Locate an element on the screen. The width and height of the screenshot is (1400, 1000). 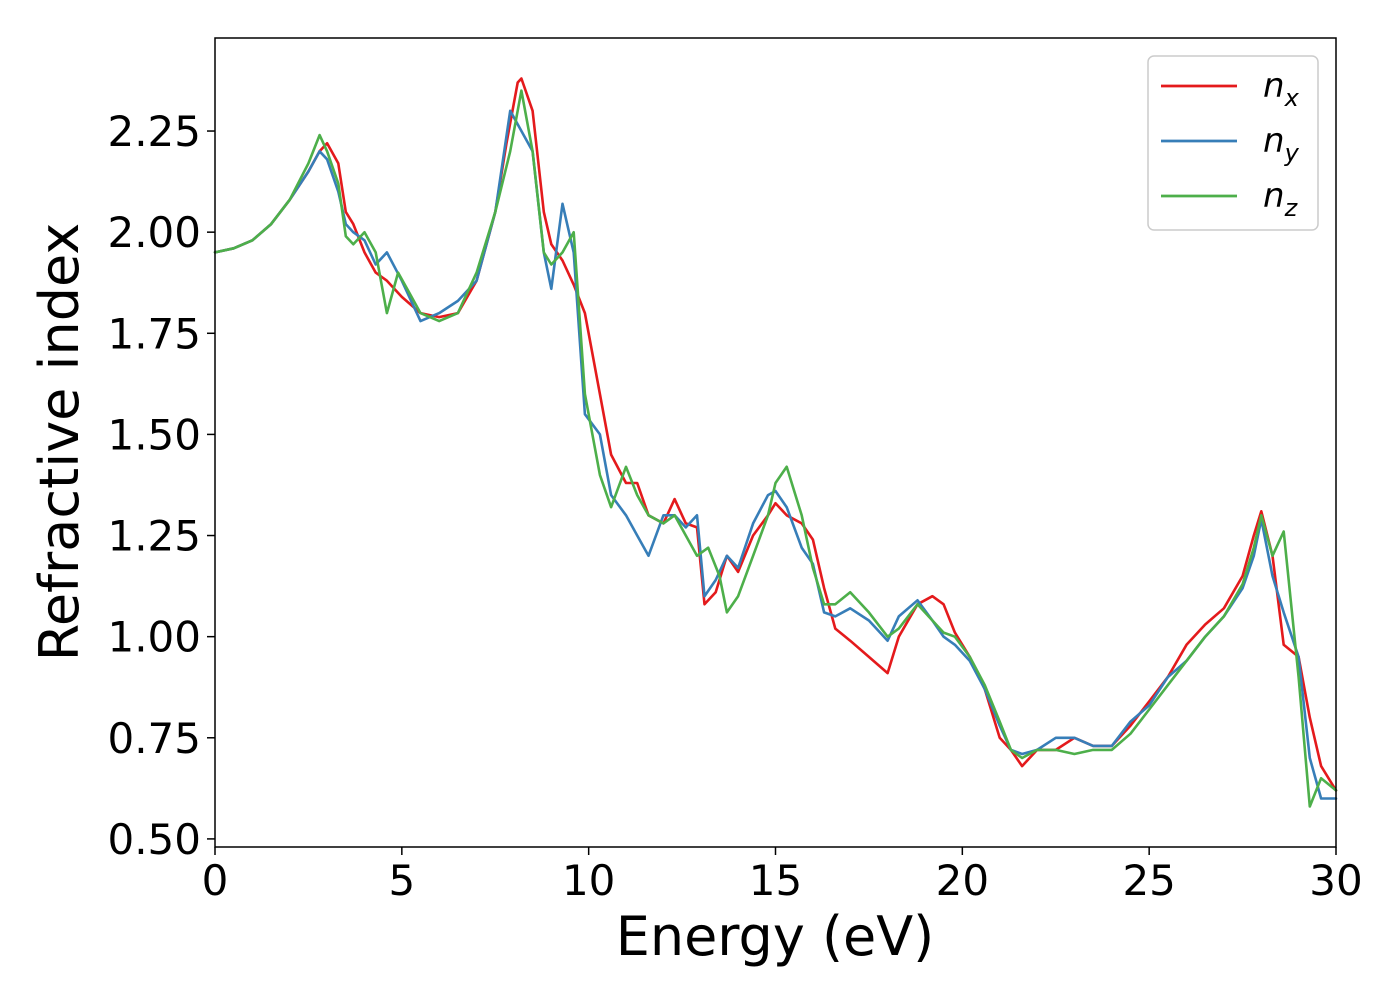
y-tick-label: 2.25 is located at coordinates (154, 131).